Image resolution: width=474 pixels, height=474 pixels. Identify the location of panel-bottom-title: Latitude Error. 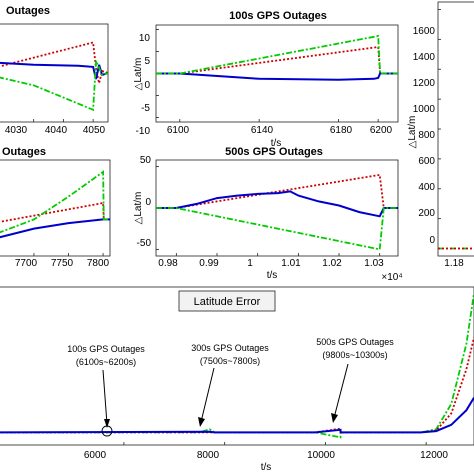
(227, 302).